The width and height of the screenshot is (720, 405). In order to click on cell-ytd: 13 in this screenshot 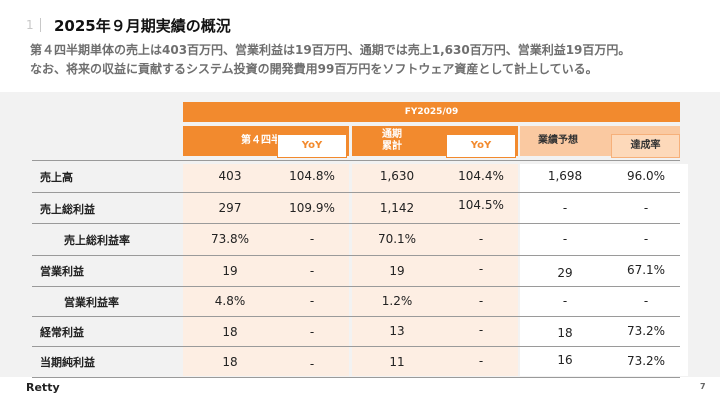, I will do `click(397, 331)`.